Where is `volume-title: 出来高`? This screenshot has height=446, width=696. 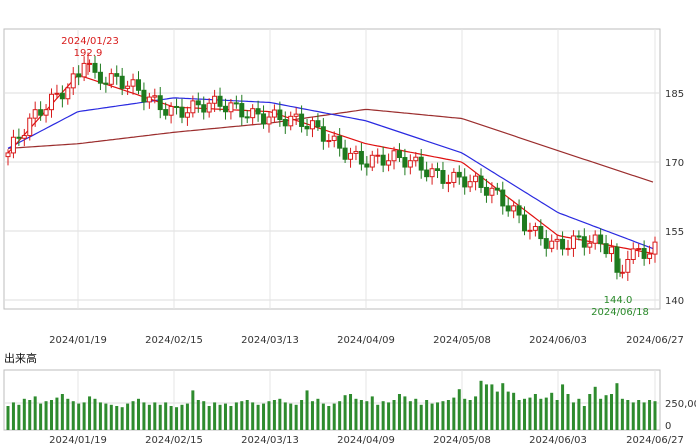 volume-title: 出来高 is located at coordinates (20, 358).